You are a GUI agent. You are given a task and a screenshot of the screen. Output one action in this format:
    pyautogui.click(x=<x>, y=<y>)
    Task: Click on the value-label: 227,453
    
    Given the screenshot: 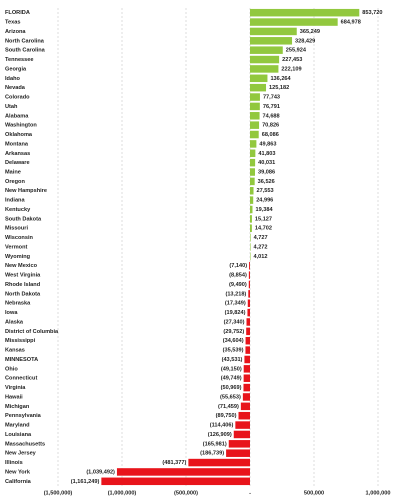 What is the action you would take?
    pyautogui.click(x=292, y=60)
    